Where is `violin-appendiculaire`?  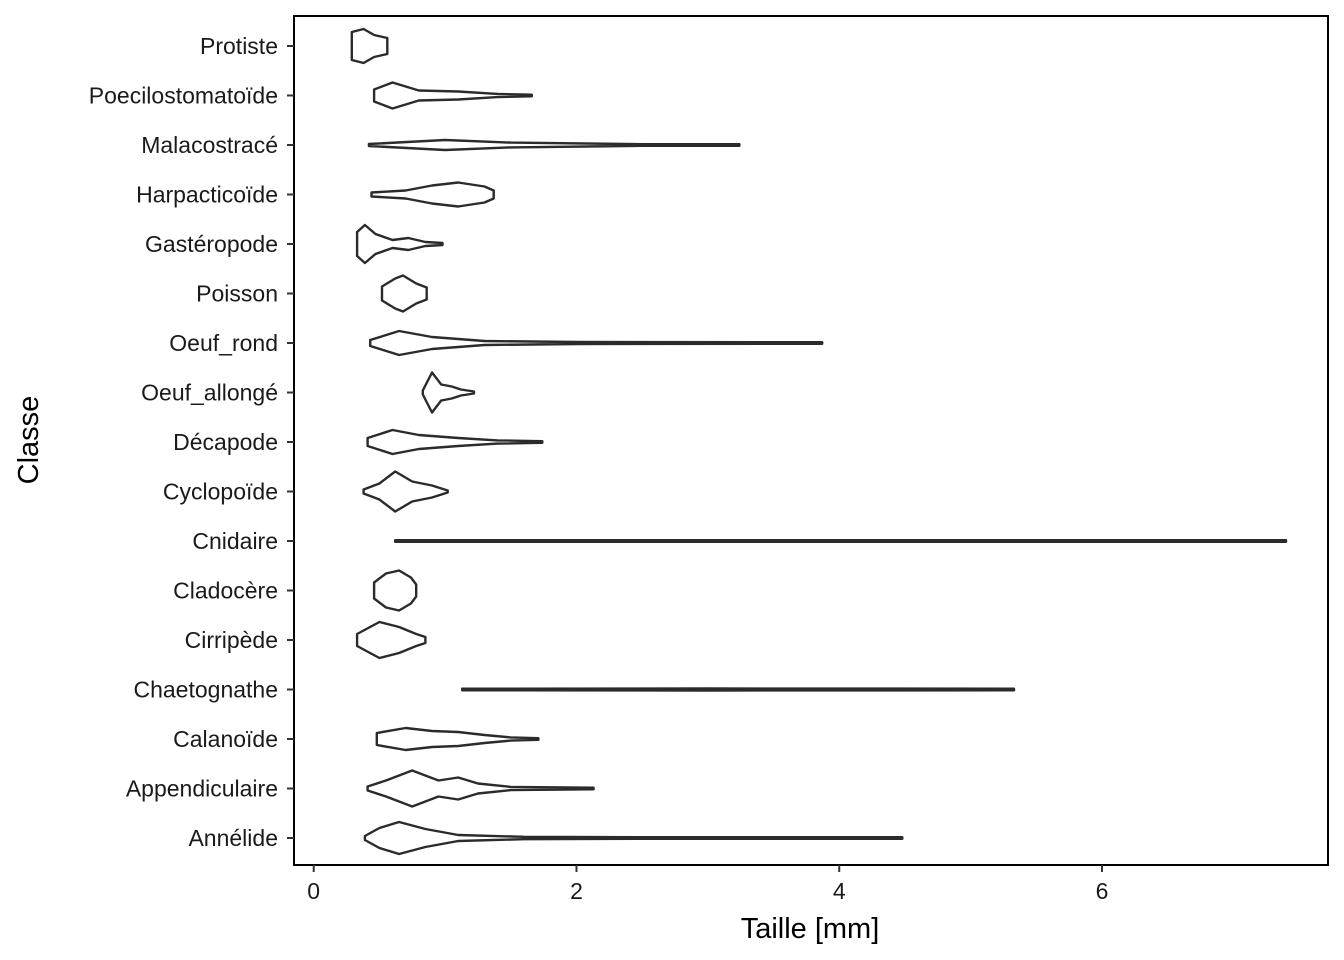
violin-appendiculaire is located at coordinates (480, 788).